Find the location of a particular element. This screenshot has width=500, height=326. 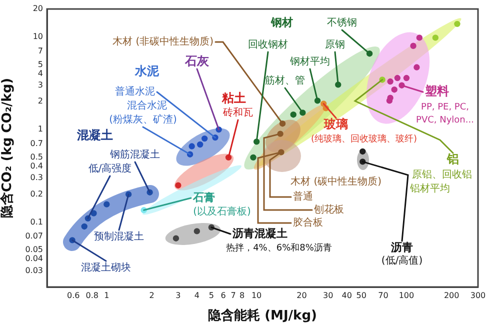

x-tick-label: 20 is located at coordinates (301, 295).